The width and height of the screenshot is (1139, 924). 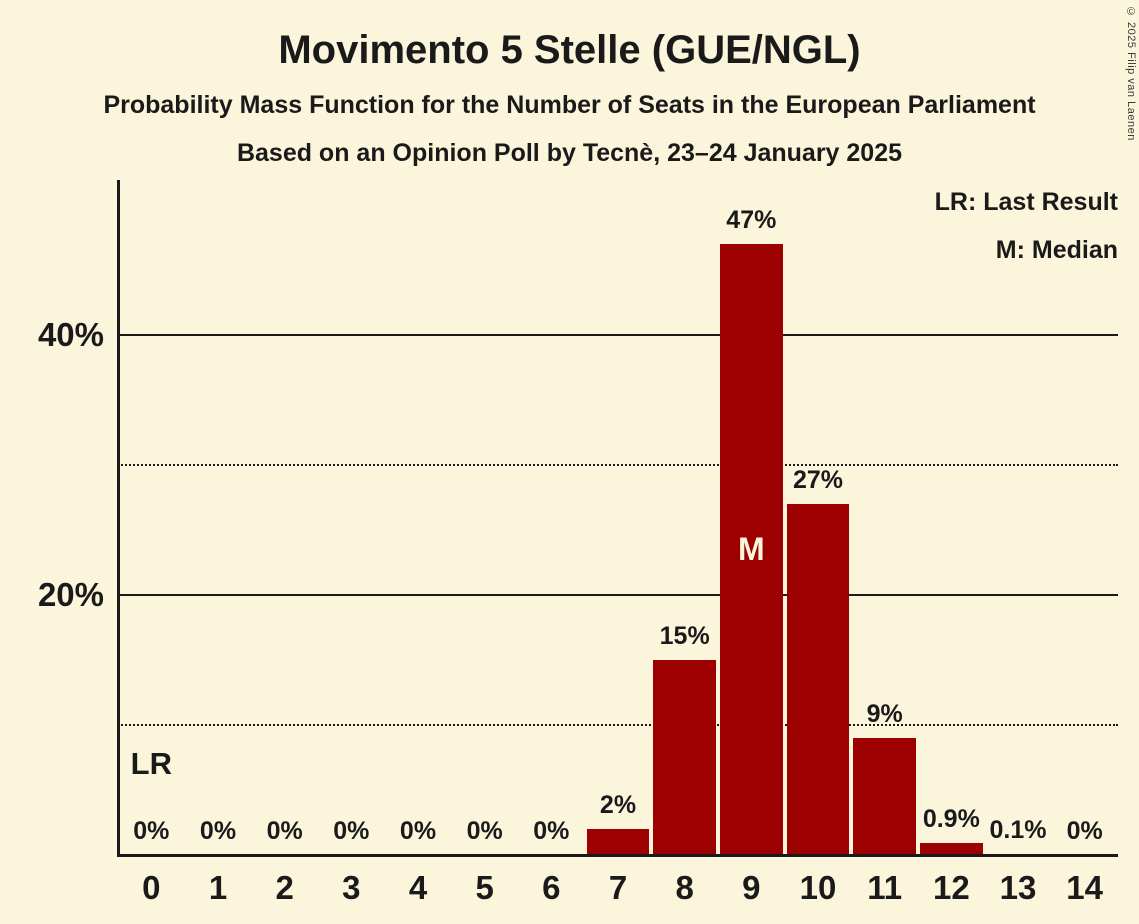 I want to click on bar-value-label-13: 0.1%, so click(x=1018, y=829).